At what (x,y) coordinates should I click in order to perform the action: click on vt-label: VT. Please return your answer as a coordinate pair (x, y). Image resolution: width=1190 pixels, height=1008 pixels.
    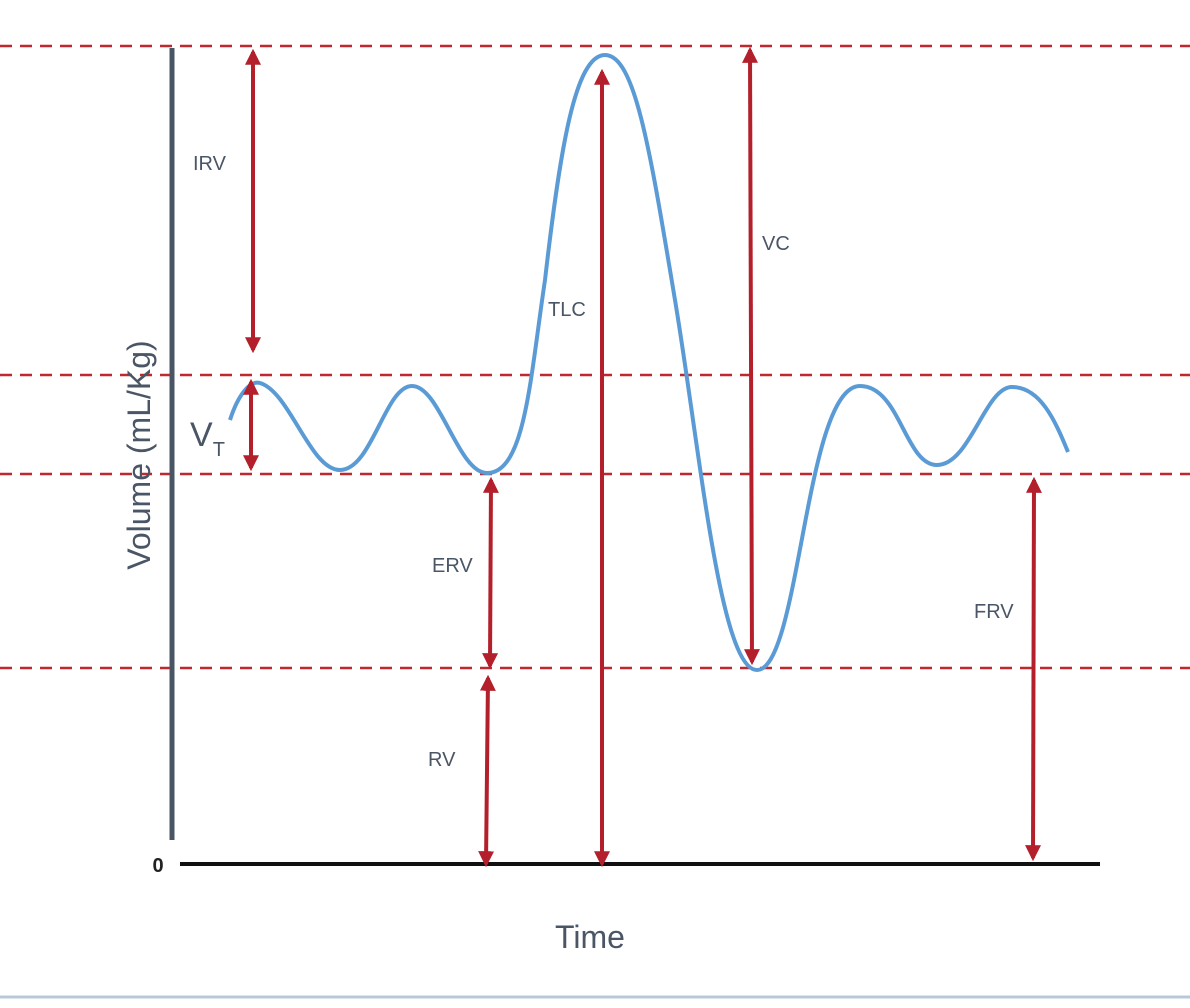
    Looking at the image, I should click on (207, 438).